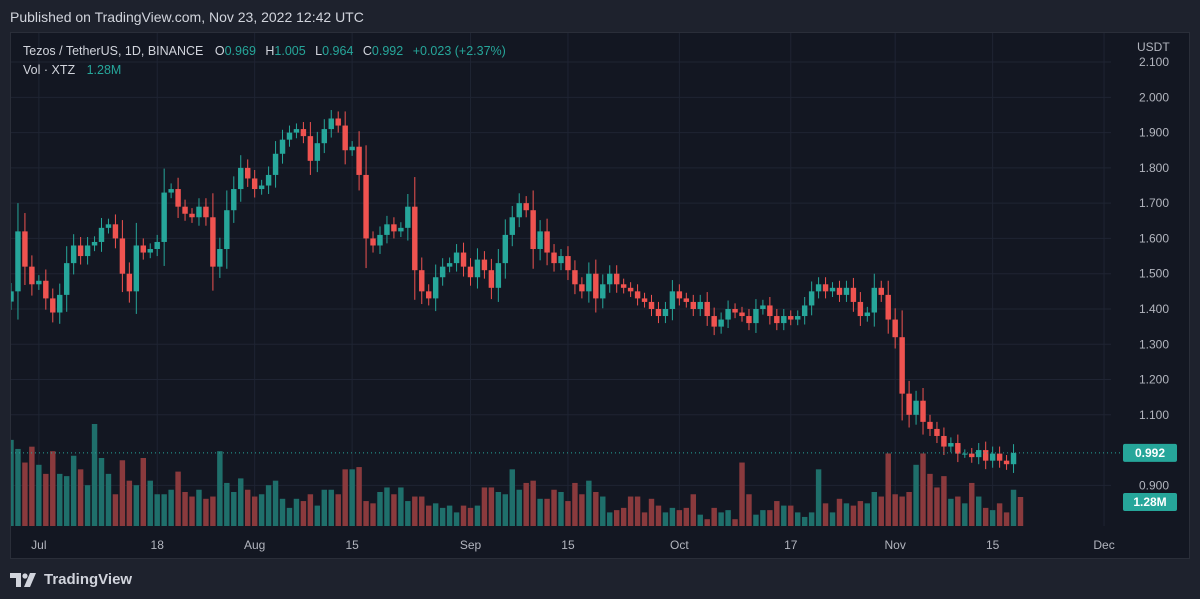 Image resolution: width=1200 pixels, height=599 pixels. What do you see at coordinates (895, 545) in the screenshot?
I see `time-tick-label: Nov` at bounding box center [895, 545].